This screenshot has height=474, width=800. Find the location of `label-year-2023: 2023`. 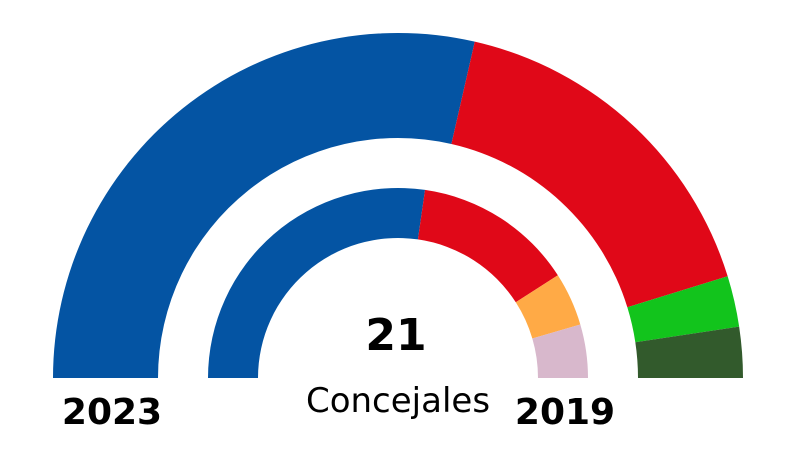

label-year-2023: 2023 is located at coordinates (112, 412).